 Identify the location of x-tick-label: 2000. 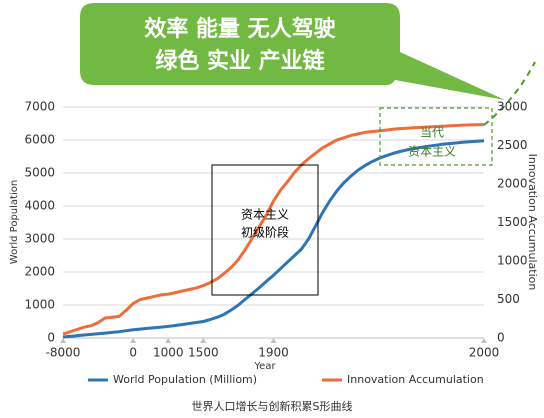
(484, 353).